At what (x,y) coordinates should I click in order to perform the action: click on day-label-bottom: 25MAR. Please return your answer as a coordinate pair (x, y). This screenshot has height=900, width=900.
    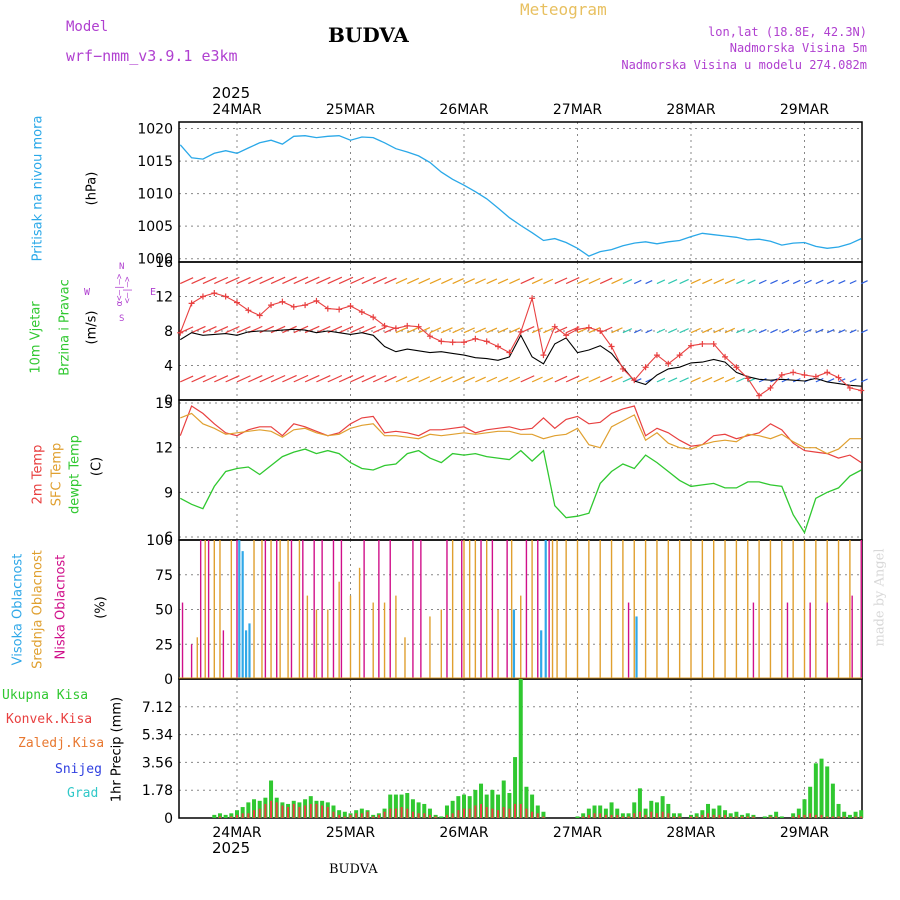
    Looking at the image, I should click on (350, 833).